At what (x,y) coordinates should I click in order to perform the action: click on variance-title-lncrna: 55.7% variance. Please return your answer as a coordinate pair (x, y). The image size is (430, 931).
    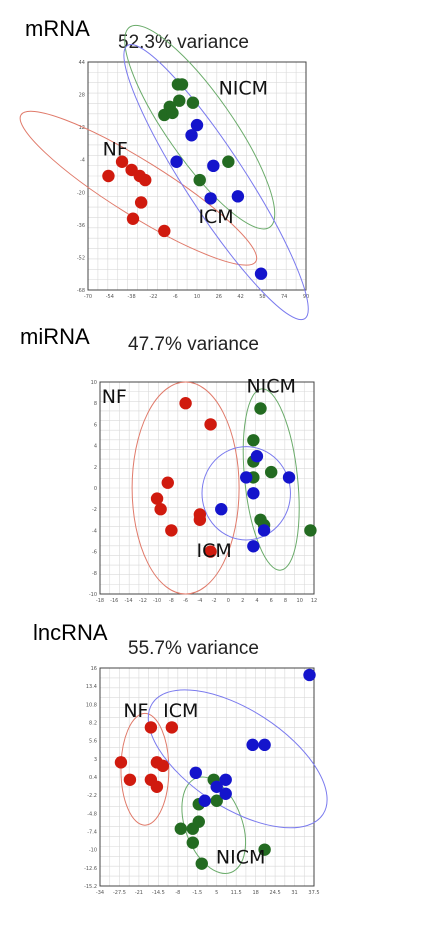
    Looking at the image, I should click on (193, 648).